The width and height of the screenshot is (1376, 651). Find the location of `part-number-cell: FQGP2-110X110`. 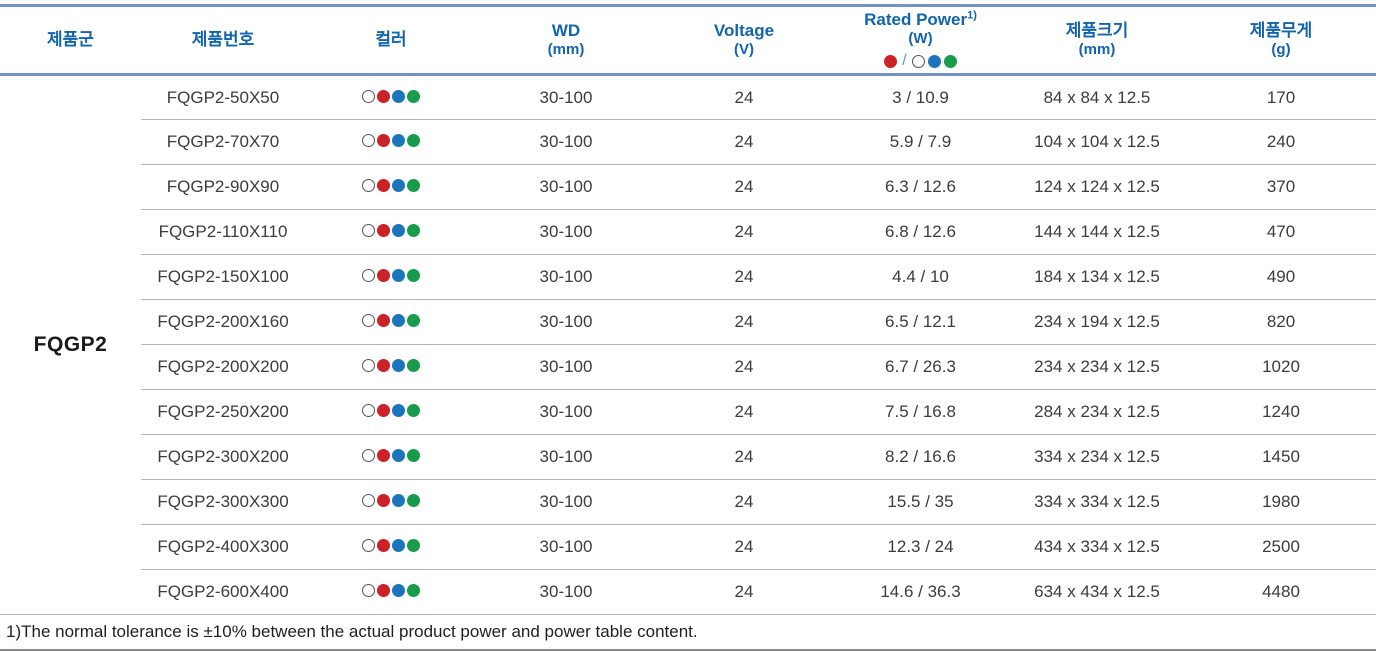

part-number-cell: FQGP2-110X110 is located at coordinates (223, 232).